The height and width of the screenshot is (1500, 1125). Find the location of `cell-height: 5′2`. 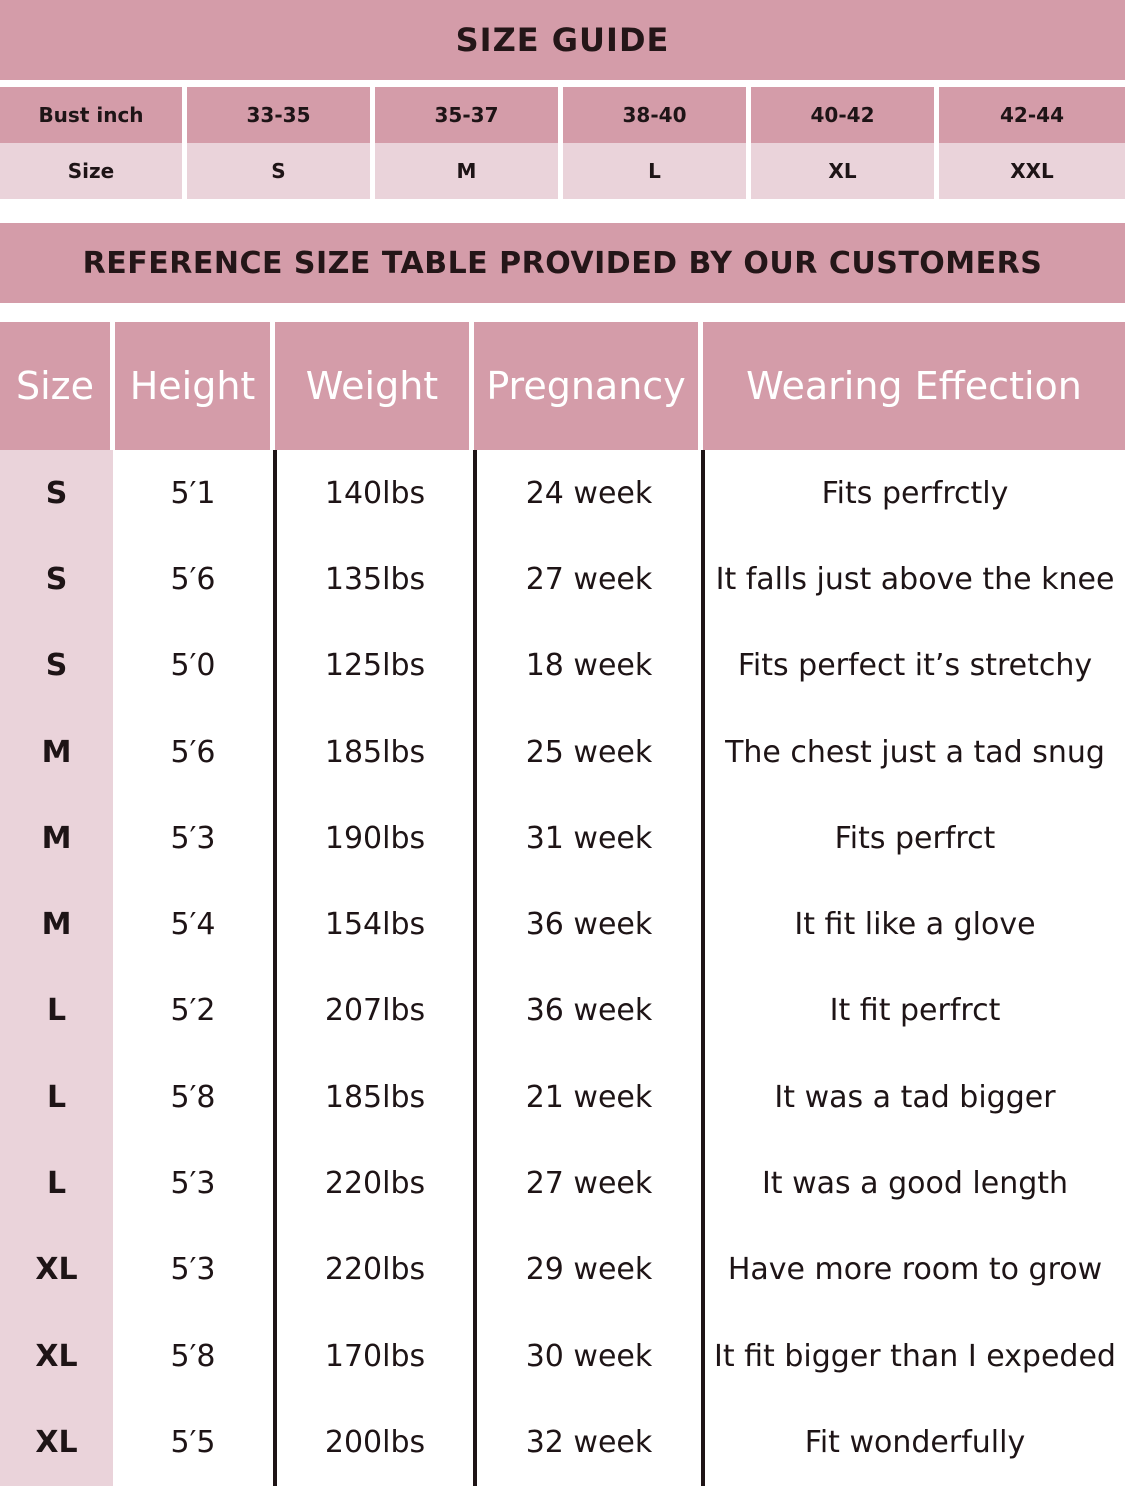

cell-height: 5′2 is located at coordinates (193, 1011).